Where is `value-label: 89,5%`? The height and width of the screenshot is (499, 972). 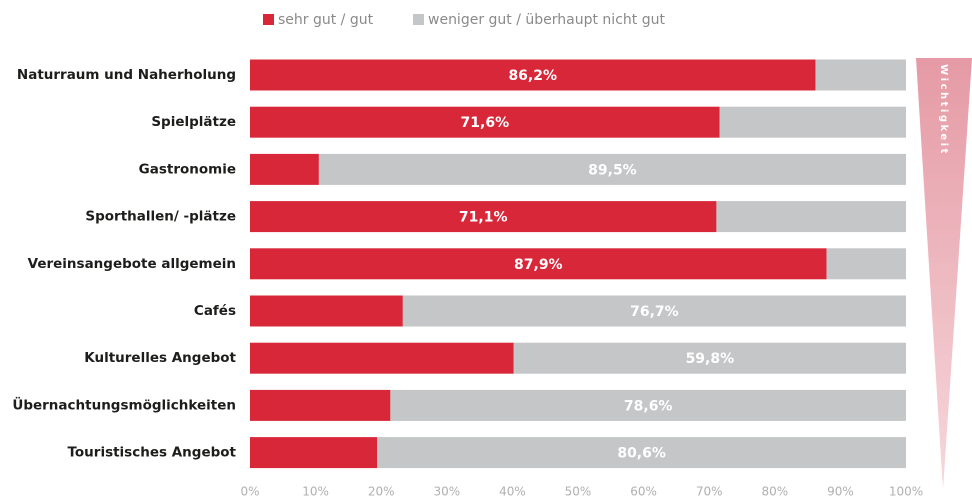 value-label: 89,5% is located at coordinates (612, 170).